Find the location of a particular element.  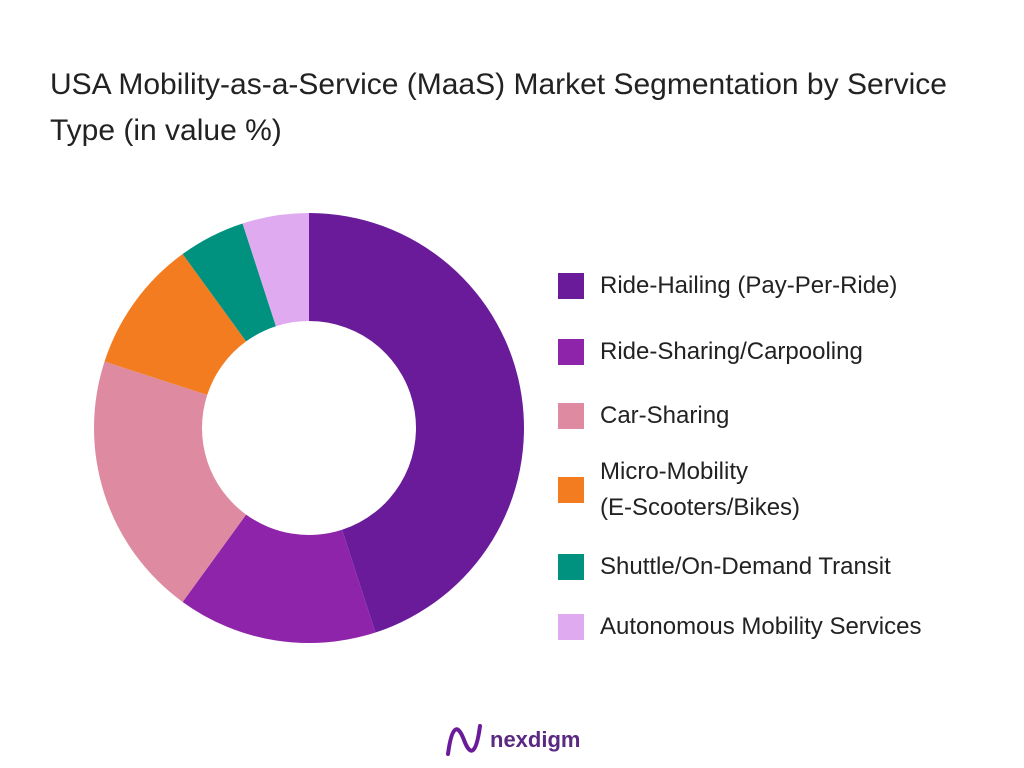

legend-item: Ride-Hailing (Pay-Per-Ride) is located at coordinates (727, 286).